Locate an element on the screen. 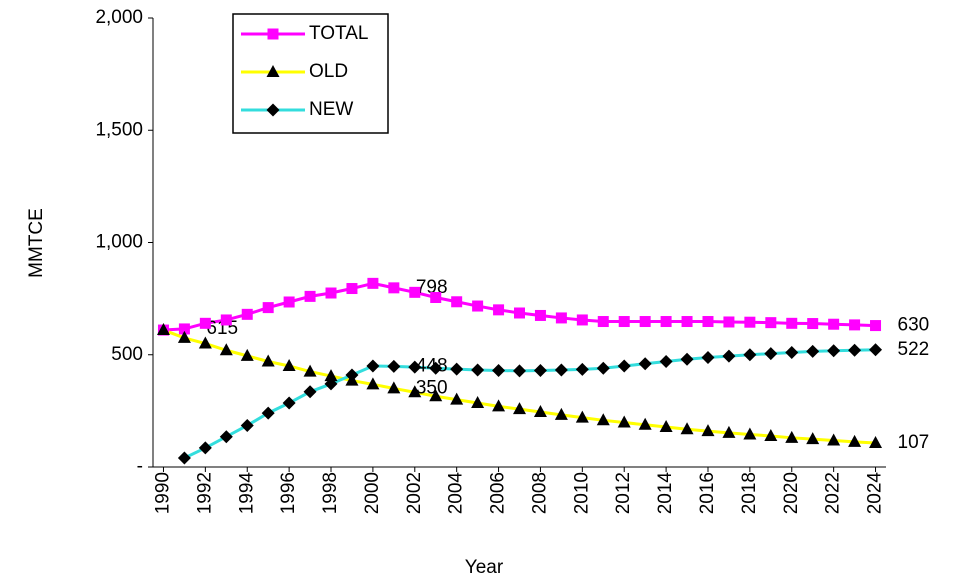  x-tick-label: 2024 is located at coordinates (875, 493).